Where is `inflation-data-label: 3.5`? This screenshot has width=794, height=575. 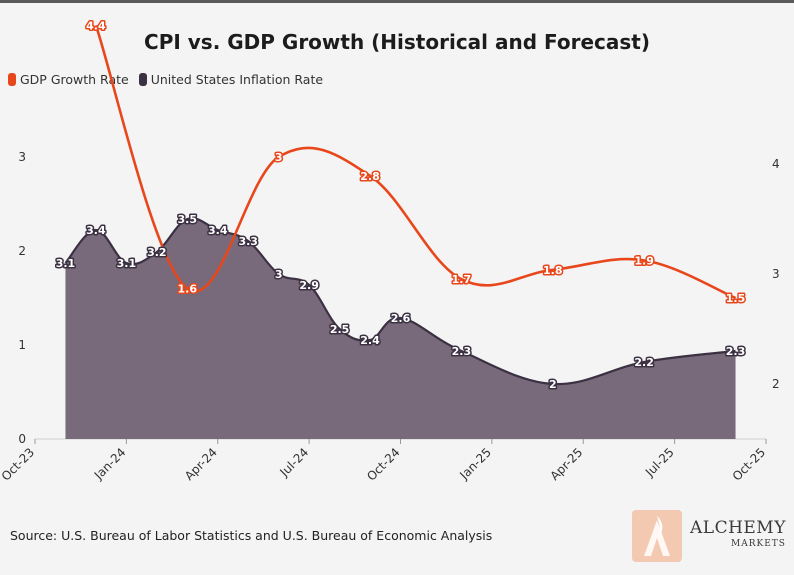 inflation-data-label: 3.5 is located at coordinates (188, 219).